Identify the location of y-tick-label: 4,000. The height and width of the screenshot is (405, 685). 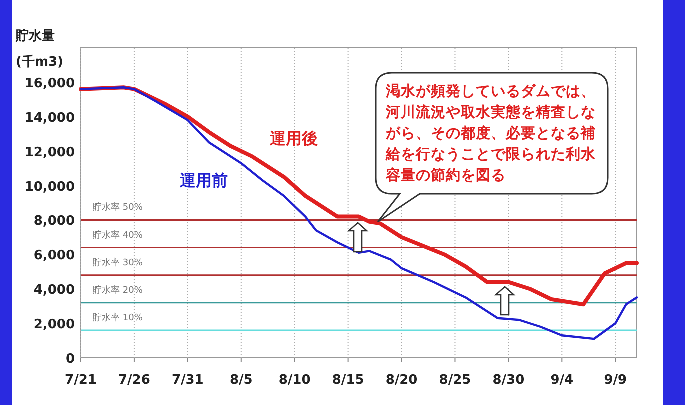
(54, 290).